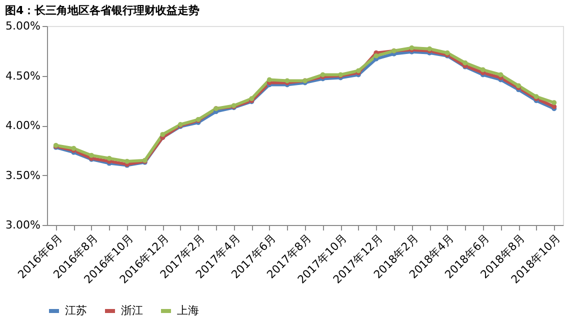  What do you see at coordinates (23, 75) in the screenshot?
I see `y-tick-label: 4.50%` at bounding box center [23, 75].